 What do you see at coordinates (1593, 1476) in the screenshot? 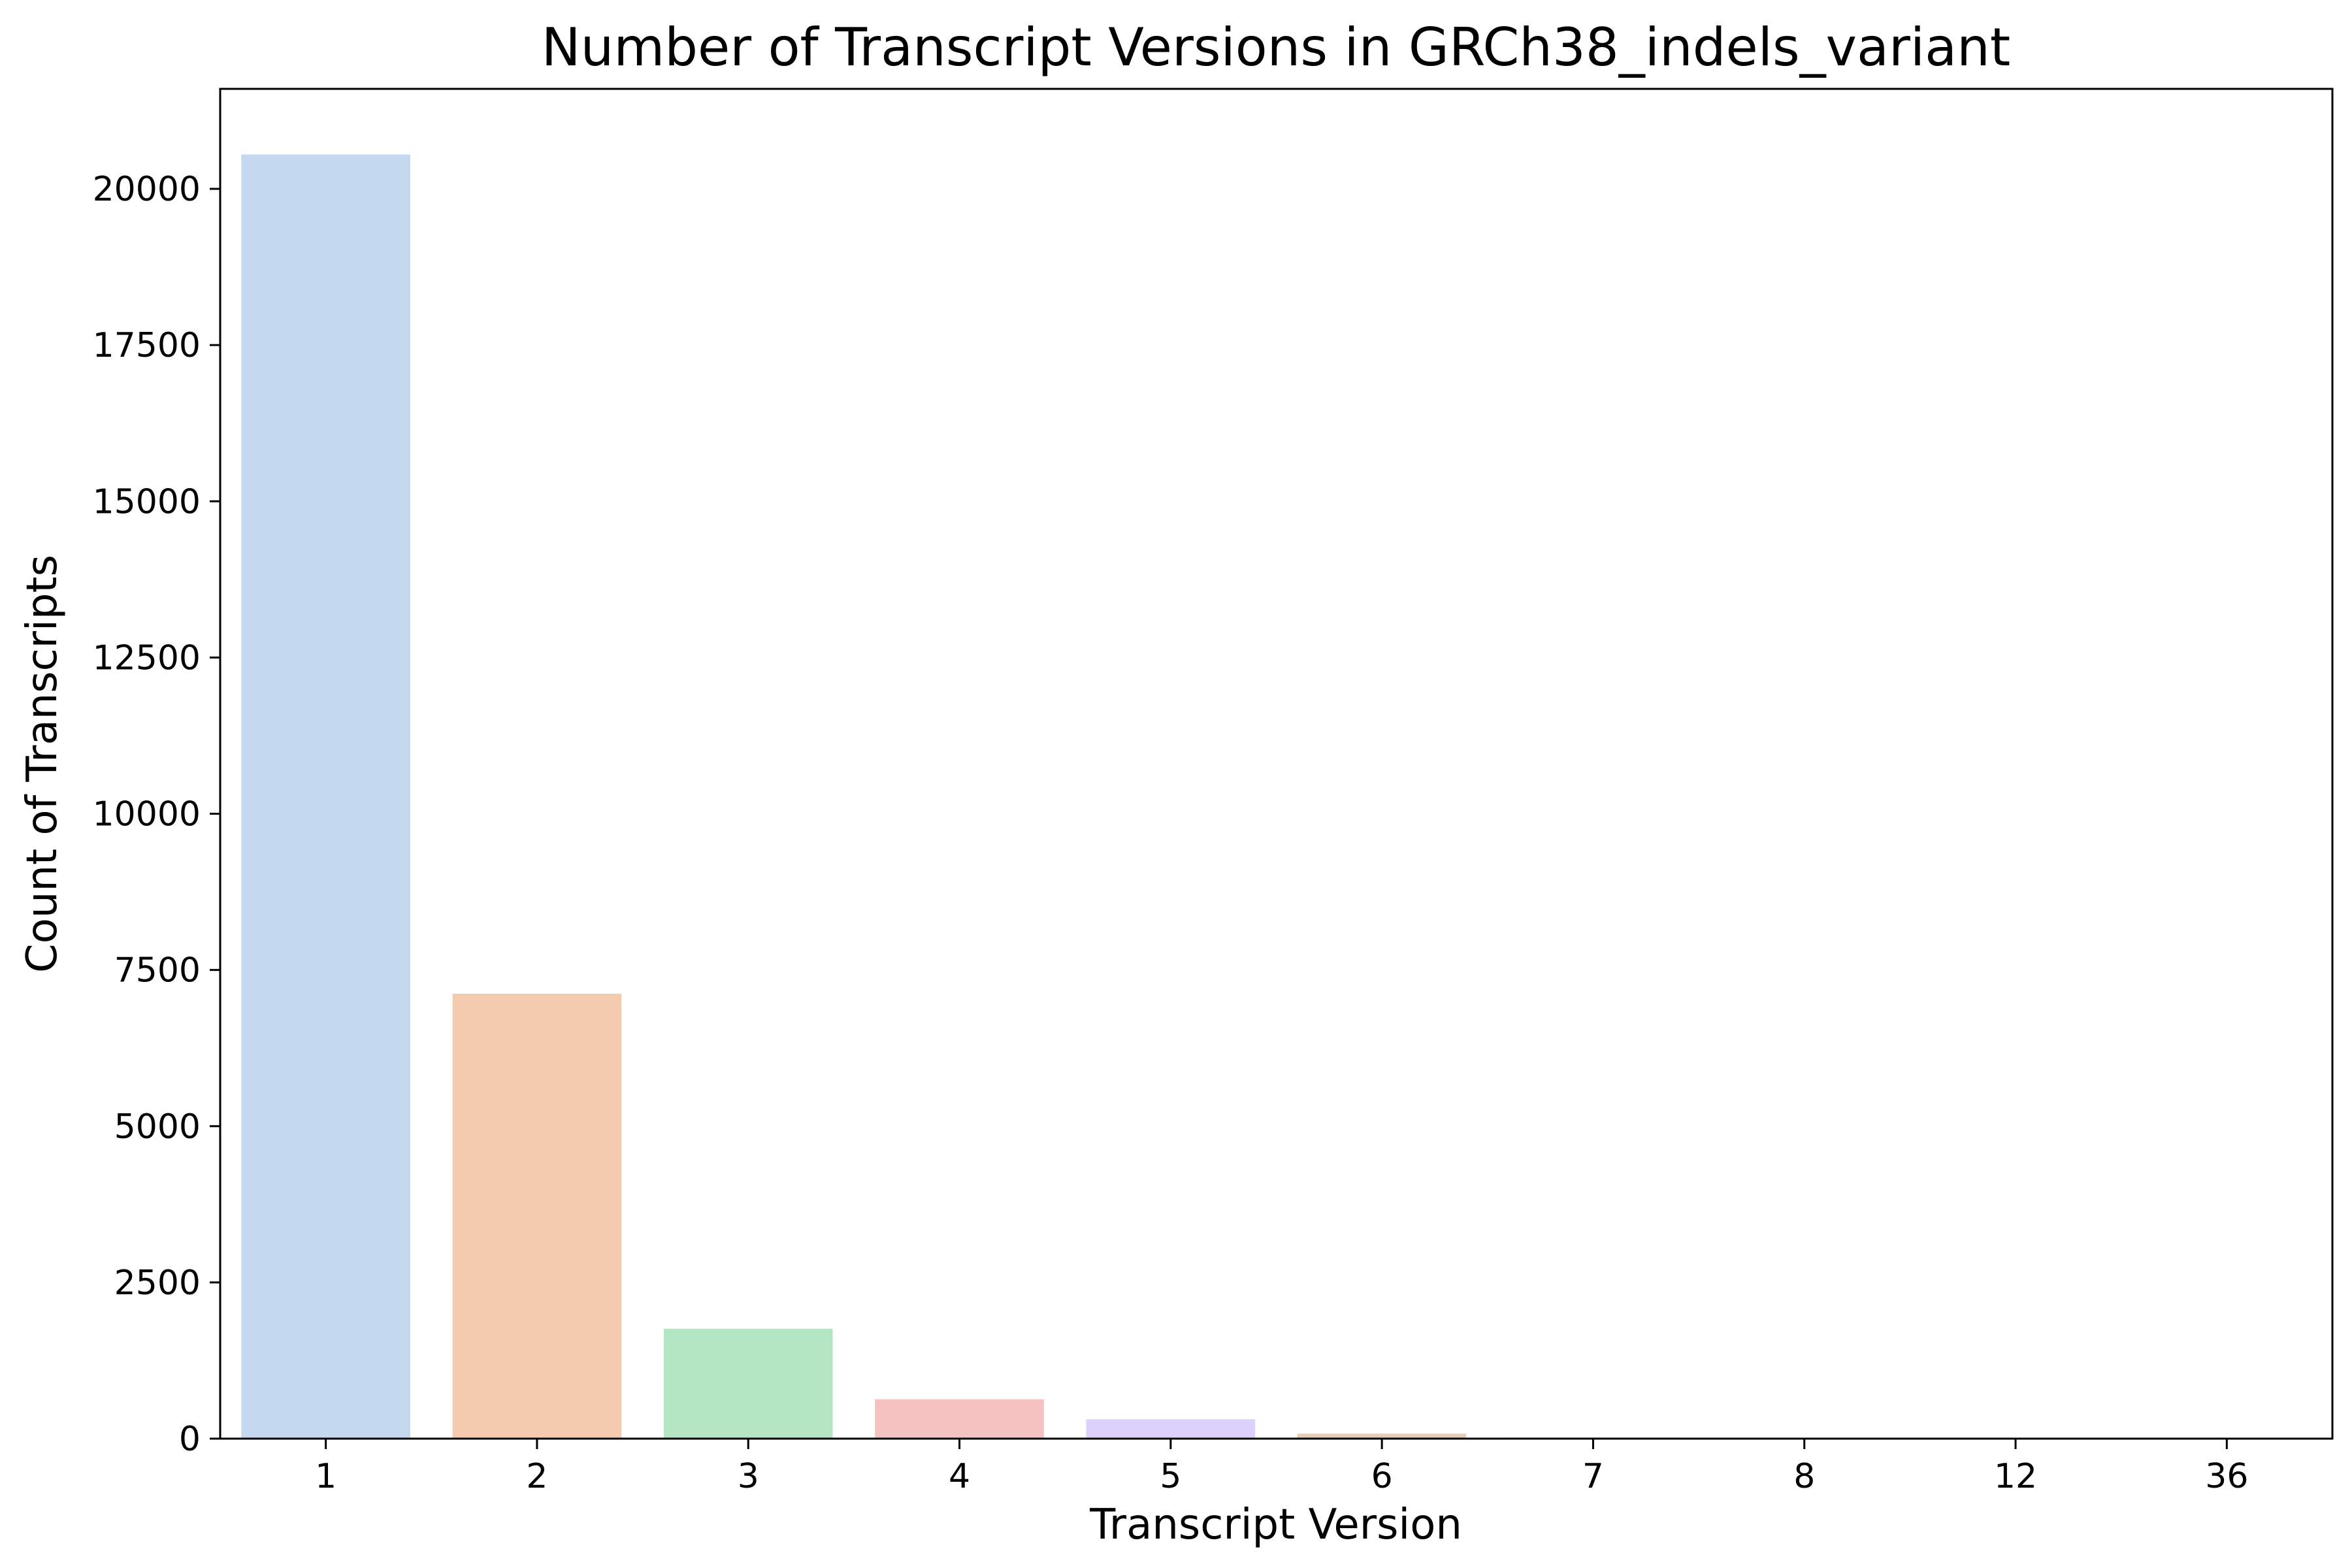
I see `x-tick-label: 7` at bounding box center [1593, 1476].